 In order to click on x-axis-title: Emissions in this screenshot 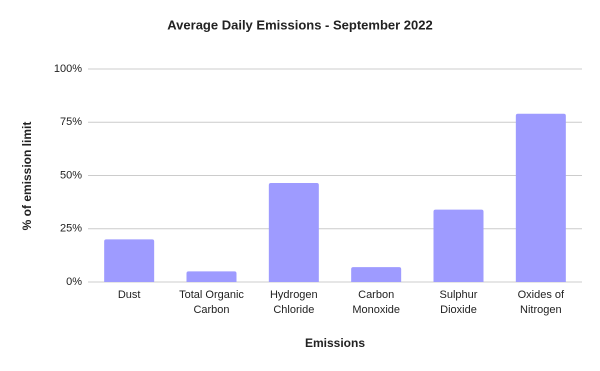, I will do `click(335, 343)`.